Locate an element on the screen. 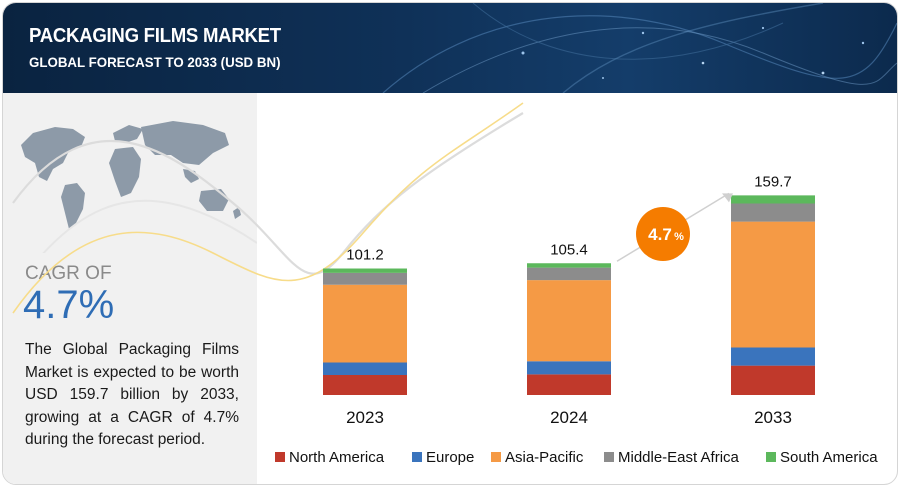 The width and height of the screenshot is (900, 487). legend-swatch-north-america is located at coordinates (280, 457).